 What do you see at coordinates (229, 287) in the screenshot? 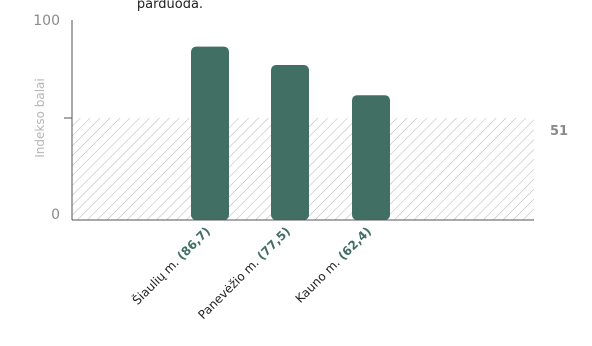
I see `category-name: Panevėžio m.` at bounding box center [229, 287].